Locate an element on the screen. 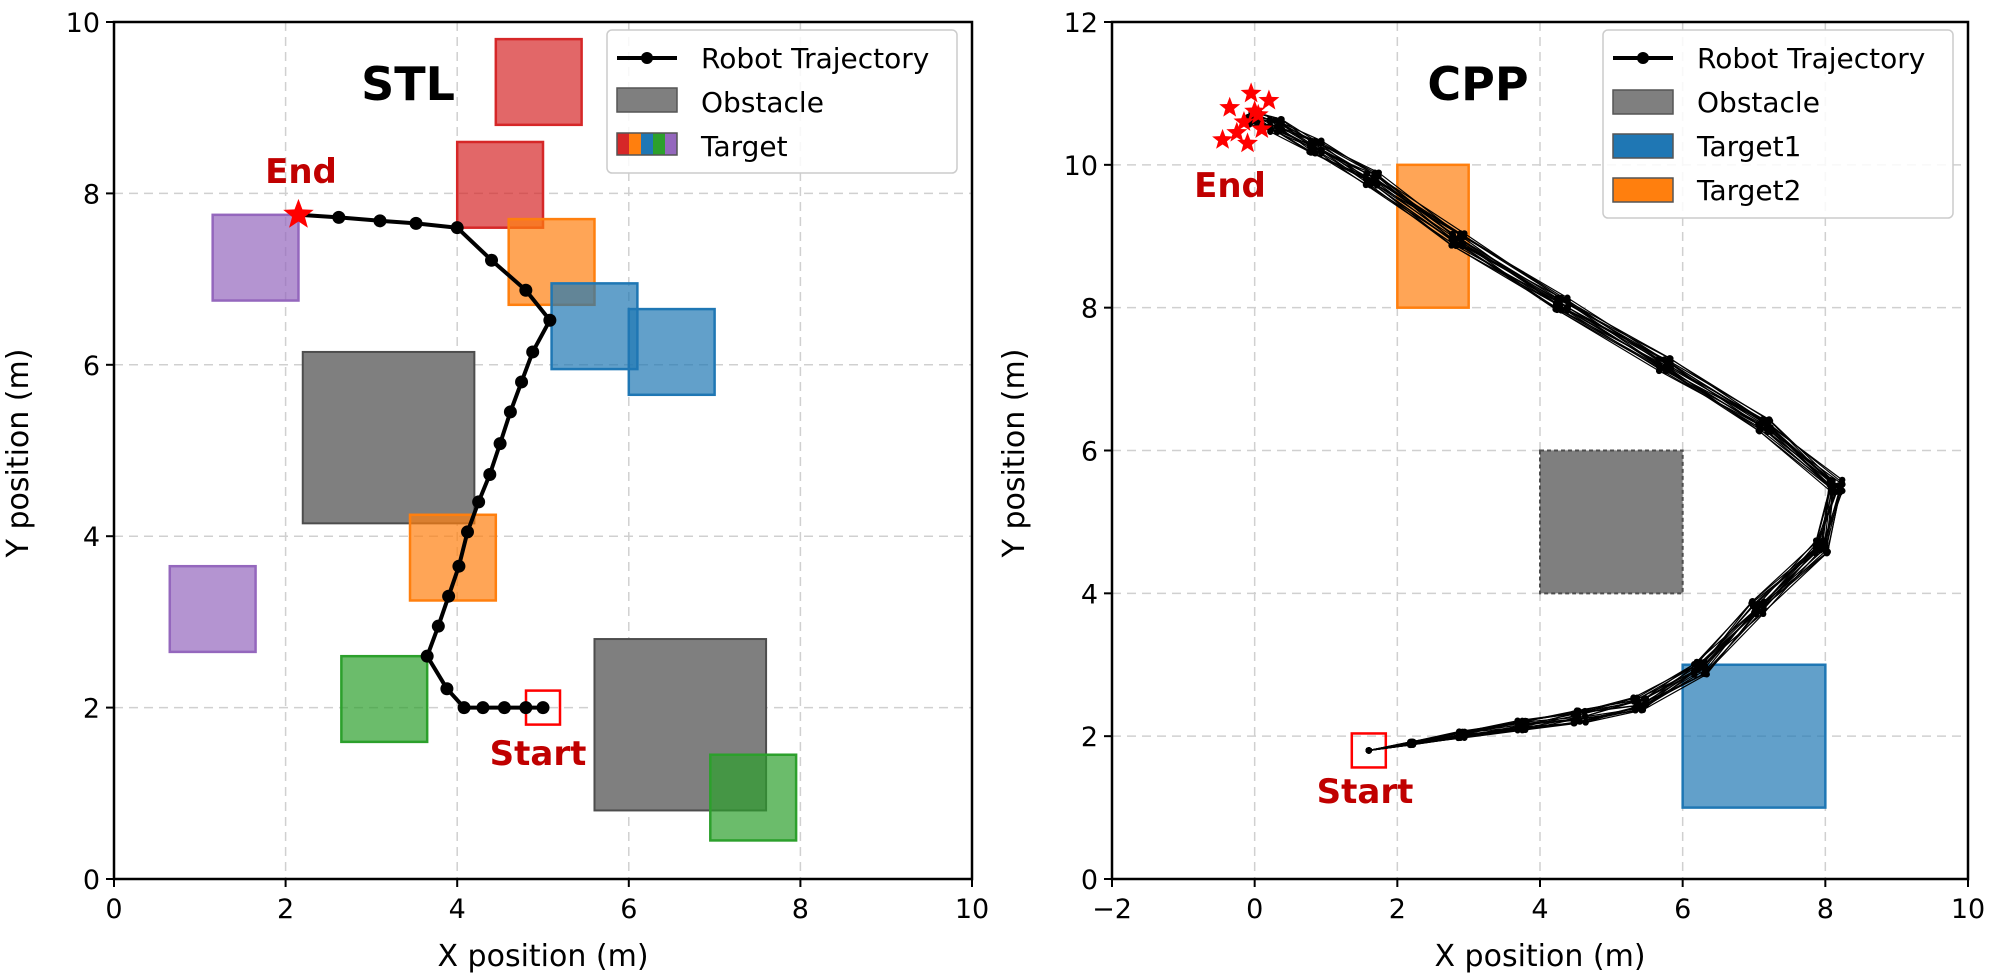  cpp-y-tick-label-6: 12 is located at coordinates (1081, 23).